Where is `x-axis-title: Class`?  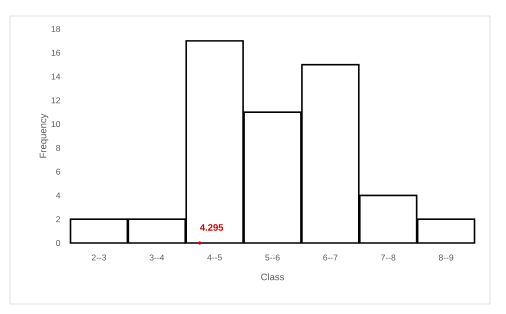
x-axis-title: Class is located at coordinates (272, 276).